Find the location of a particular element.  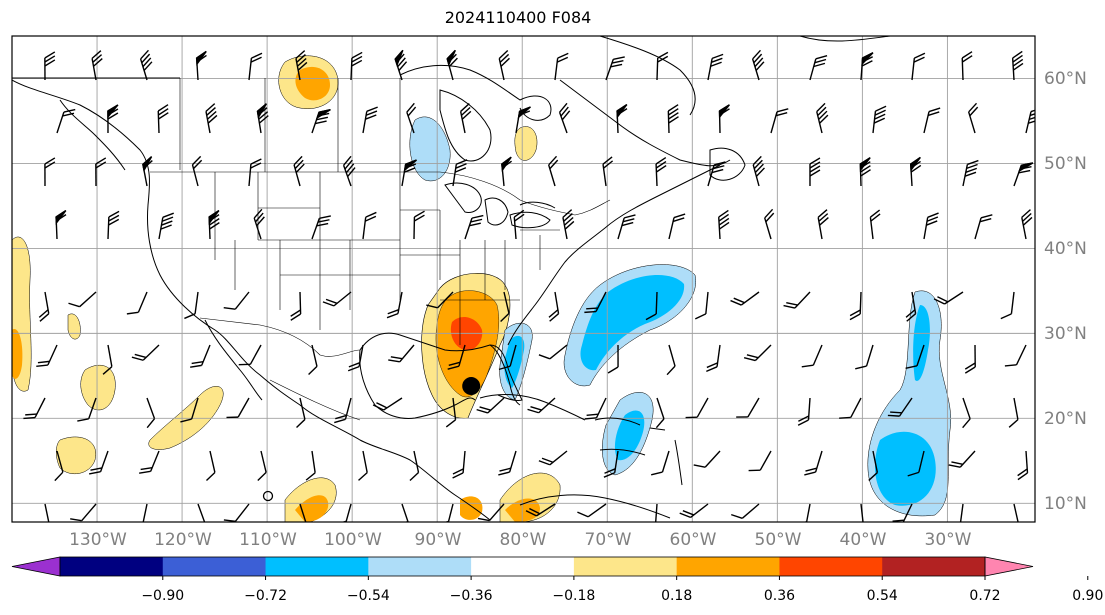

latitude-labels: 60°N 50°N 40°N 30°N 20°N 10°N is located at coordinates (1065, 291).